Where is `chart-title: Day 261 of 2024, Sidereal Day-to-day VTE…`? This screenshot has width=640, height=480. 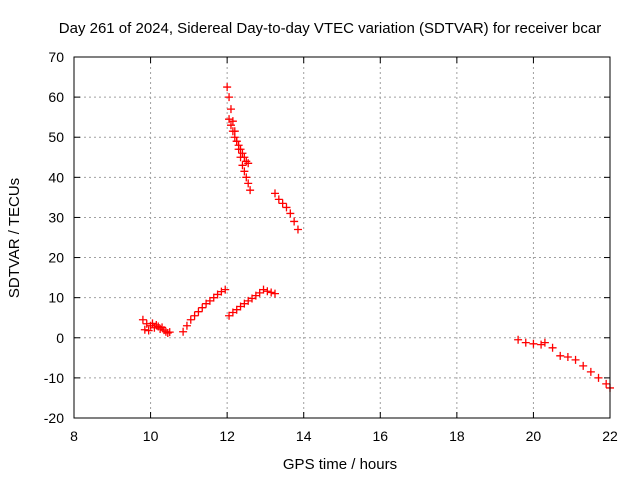 chart-title: Day 261 of 2024, Sidereal Day-to-day VTE… is located at coordinates (330, 28).